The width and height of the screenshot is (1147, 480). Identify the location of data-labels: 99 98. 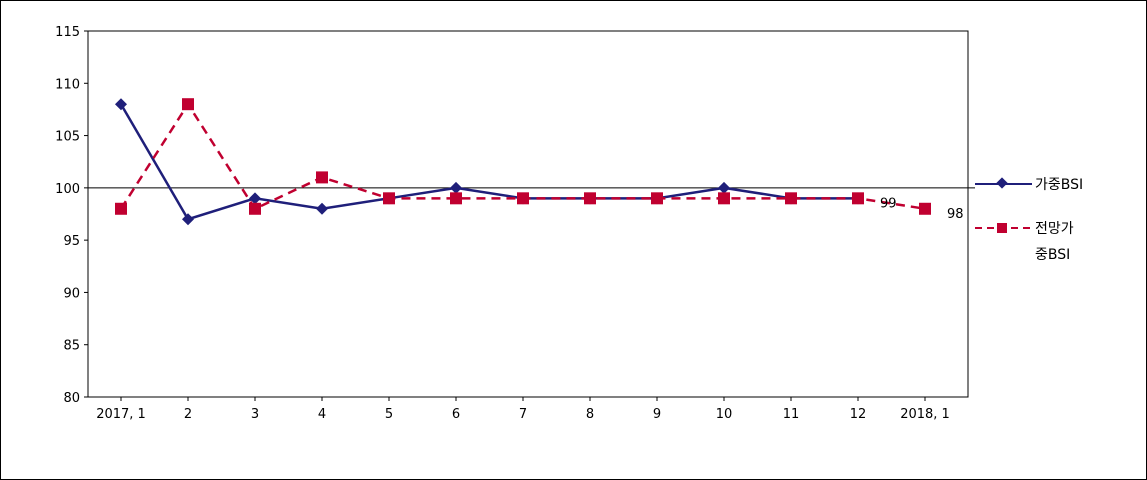
(922, 208).